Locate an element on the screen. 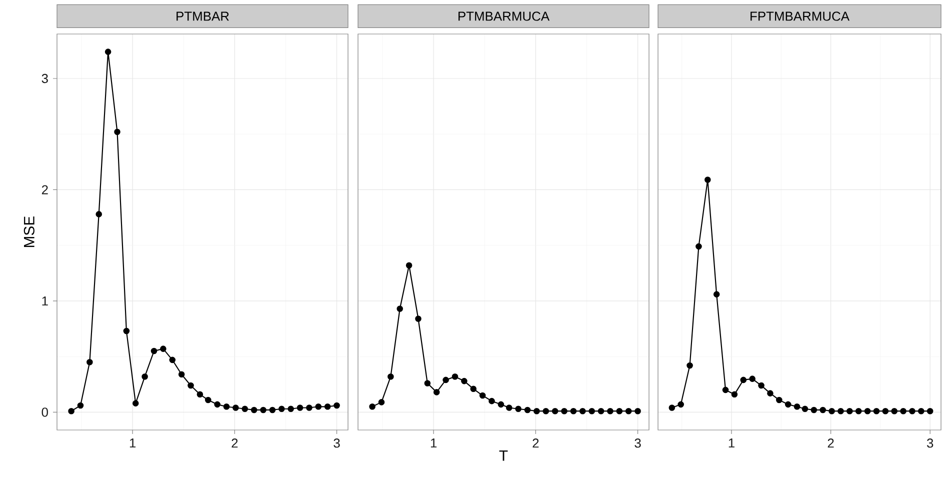 Image resolution: width=944 pixels, height=483 pixels. chart-title: FPTMBARMUCA is located at coordinates (800, 16).